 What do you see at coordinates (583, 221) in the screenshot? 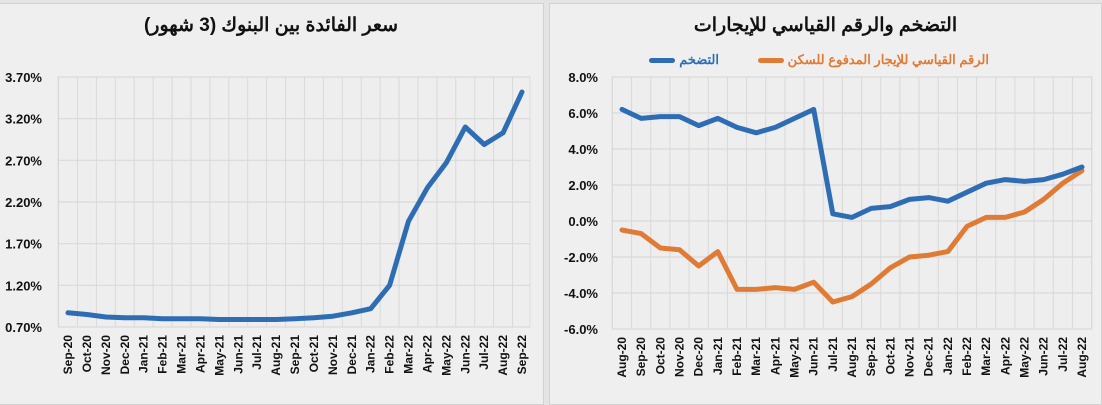
I see `y-tick-label: 0.0%` at bounding box center [583, 221].